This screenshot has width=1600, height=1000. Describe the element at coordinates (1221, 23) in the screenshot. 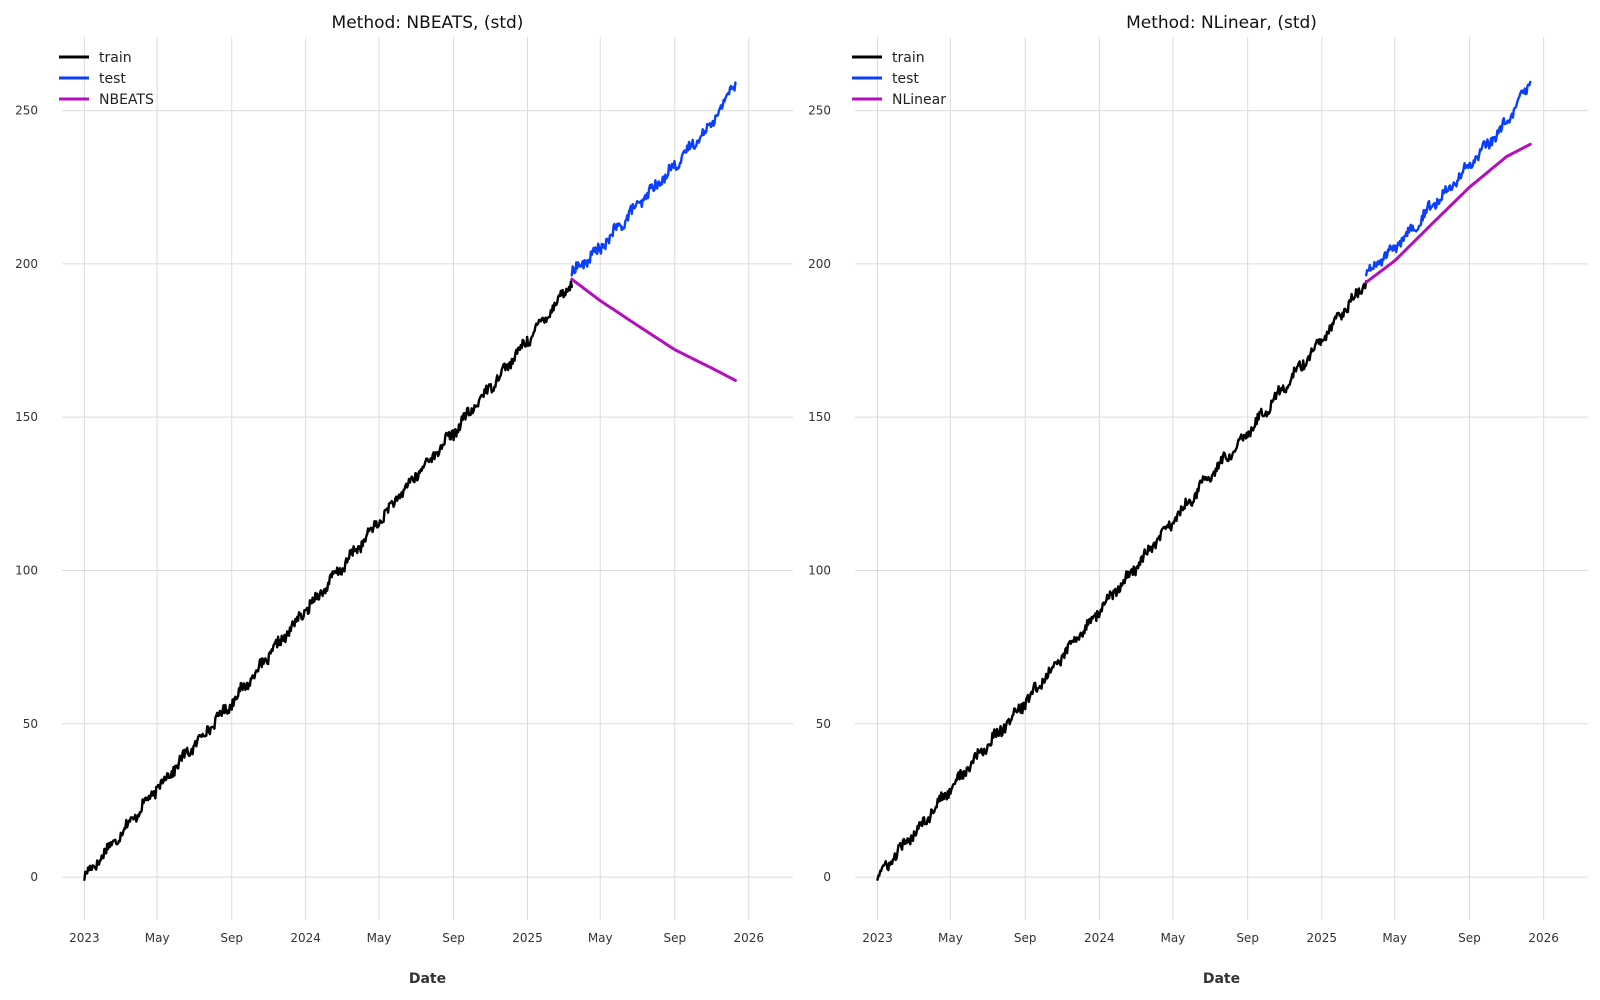

I see `chart-title: Method: NLinear, (std)` at that location.